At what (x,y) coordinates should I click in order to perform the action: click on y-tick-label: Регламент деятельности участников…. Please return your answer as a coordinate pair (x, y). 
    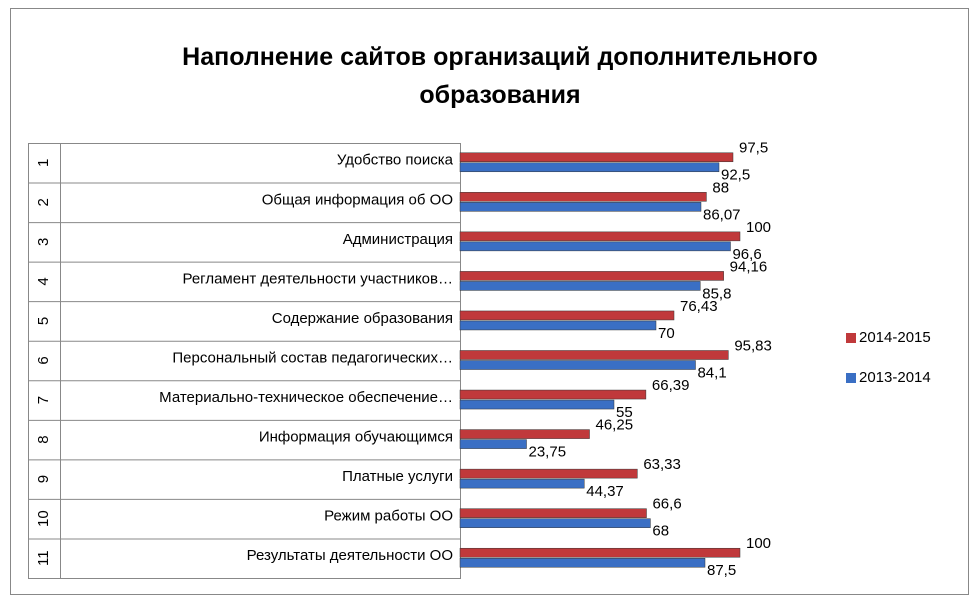
    Looking at the image, I should click on (317, 278).